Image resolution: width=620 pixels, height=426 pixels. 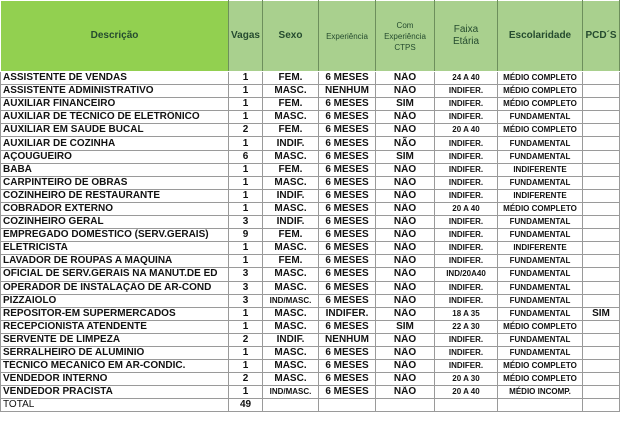 I want to click on cell-descricao: AÇOUGUEIRO, so click(x=114, y=156).